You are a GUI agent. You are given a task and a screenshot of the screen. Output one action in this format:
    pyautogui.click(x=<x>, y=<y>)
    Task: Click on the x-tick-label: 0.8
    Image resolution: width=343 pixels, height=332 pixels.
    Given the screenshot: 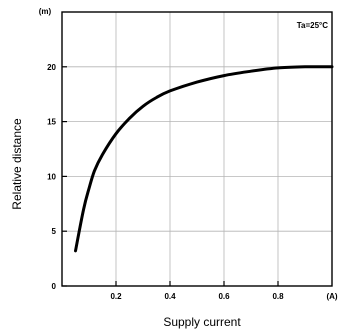 What is the action you would take?
    pyautogui.click(x=278, y=296)
    